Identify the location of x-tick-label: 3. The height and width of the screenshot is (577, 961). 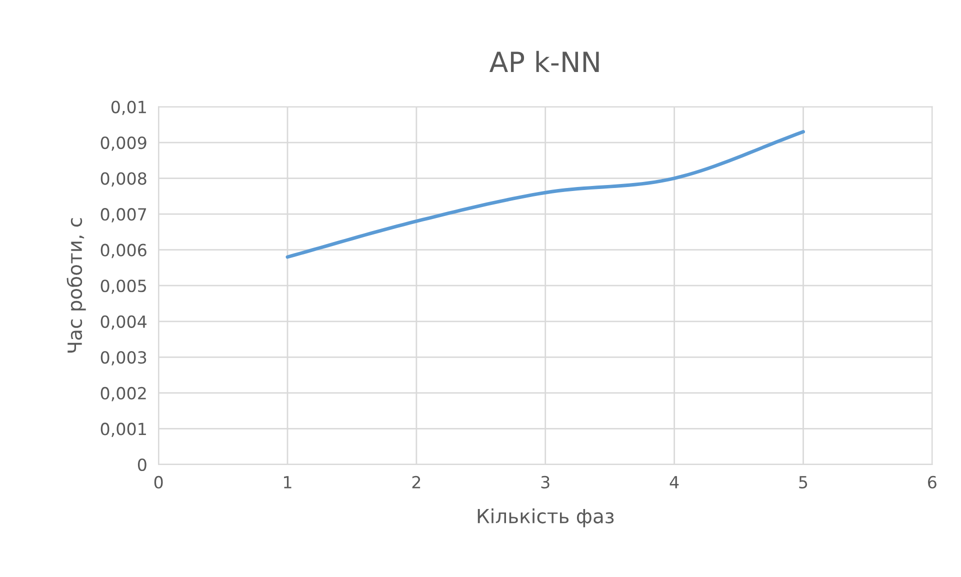
(545, 482).